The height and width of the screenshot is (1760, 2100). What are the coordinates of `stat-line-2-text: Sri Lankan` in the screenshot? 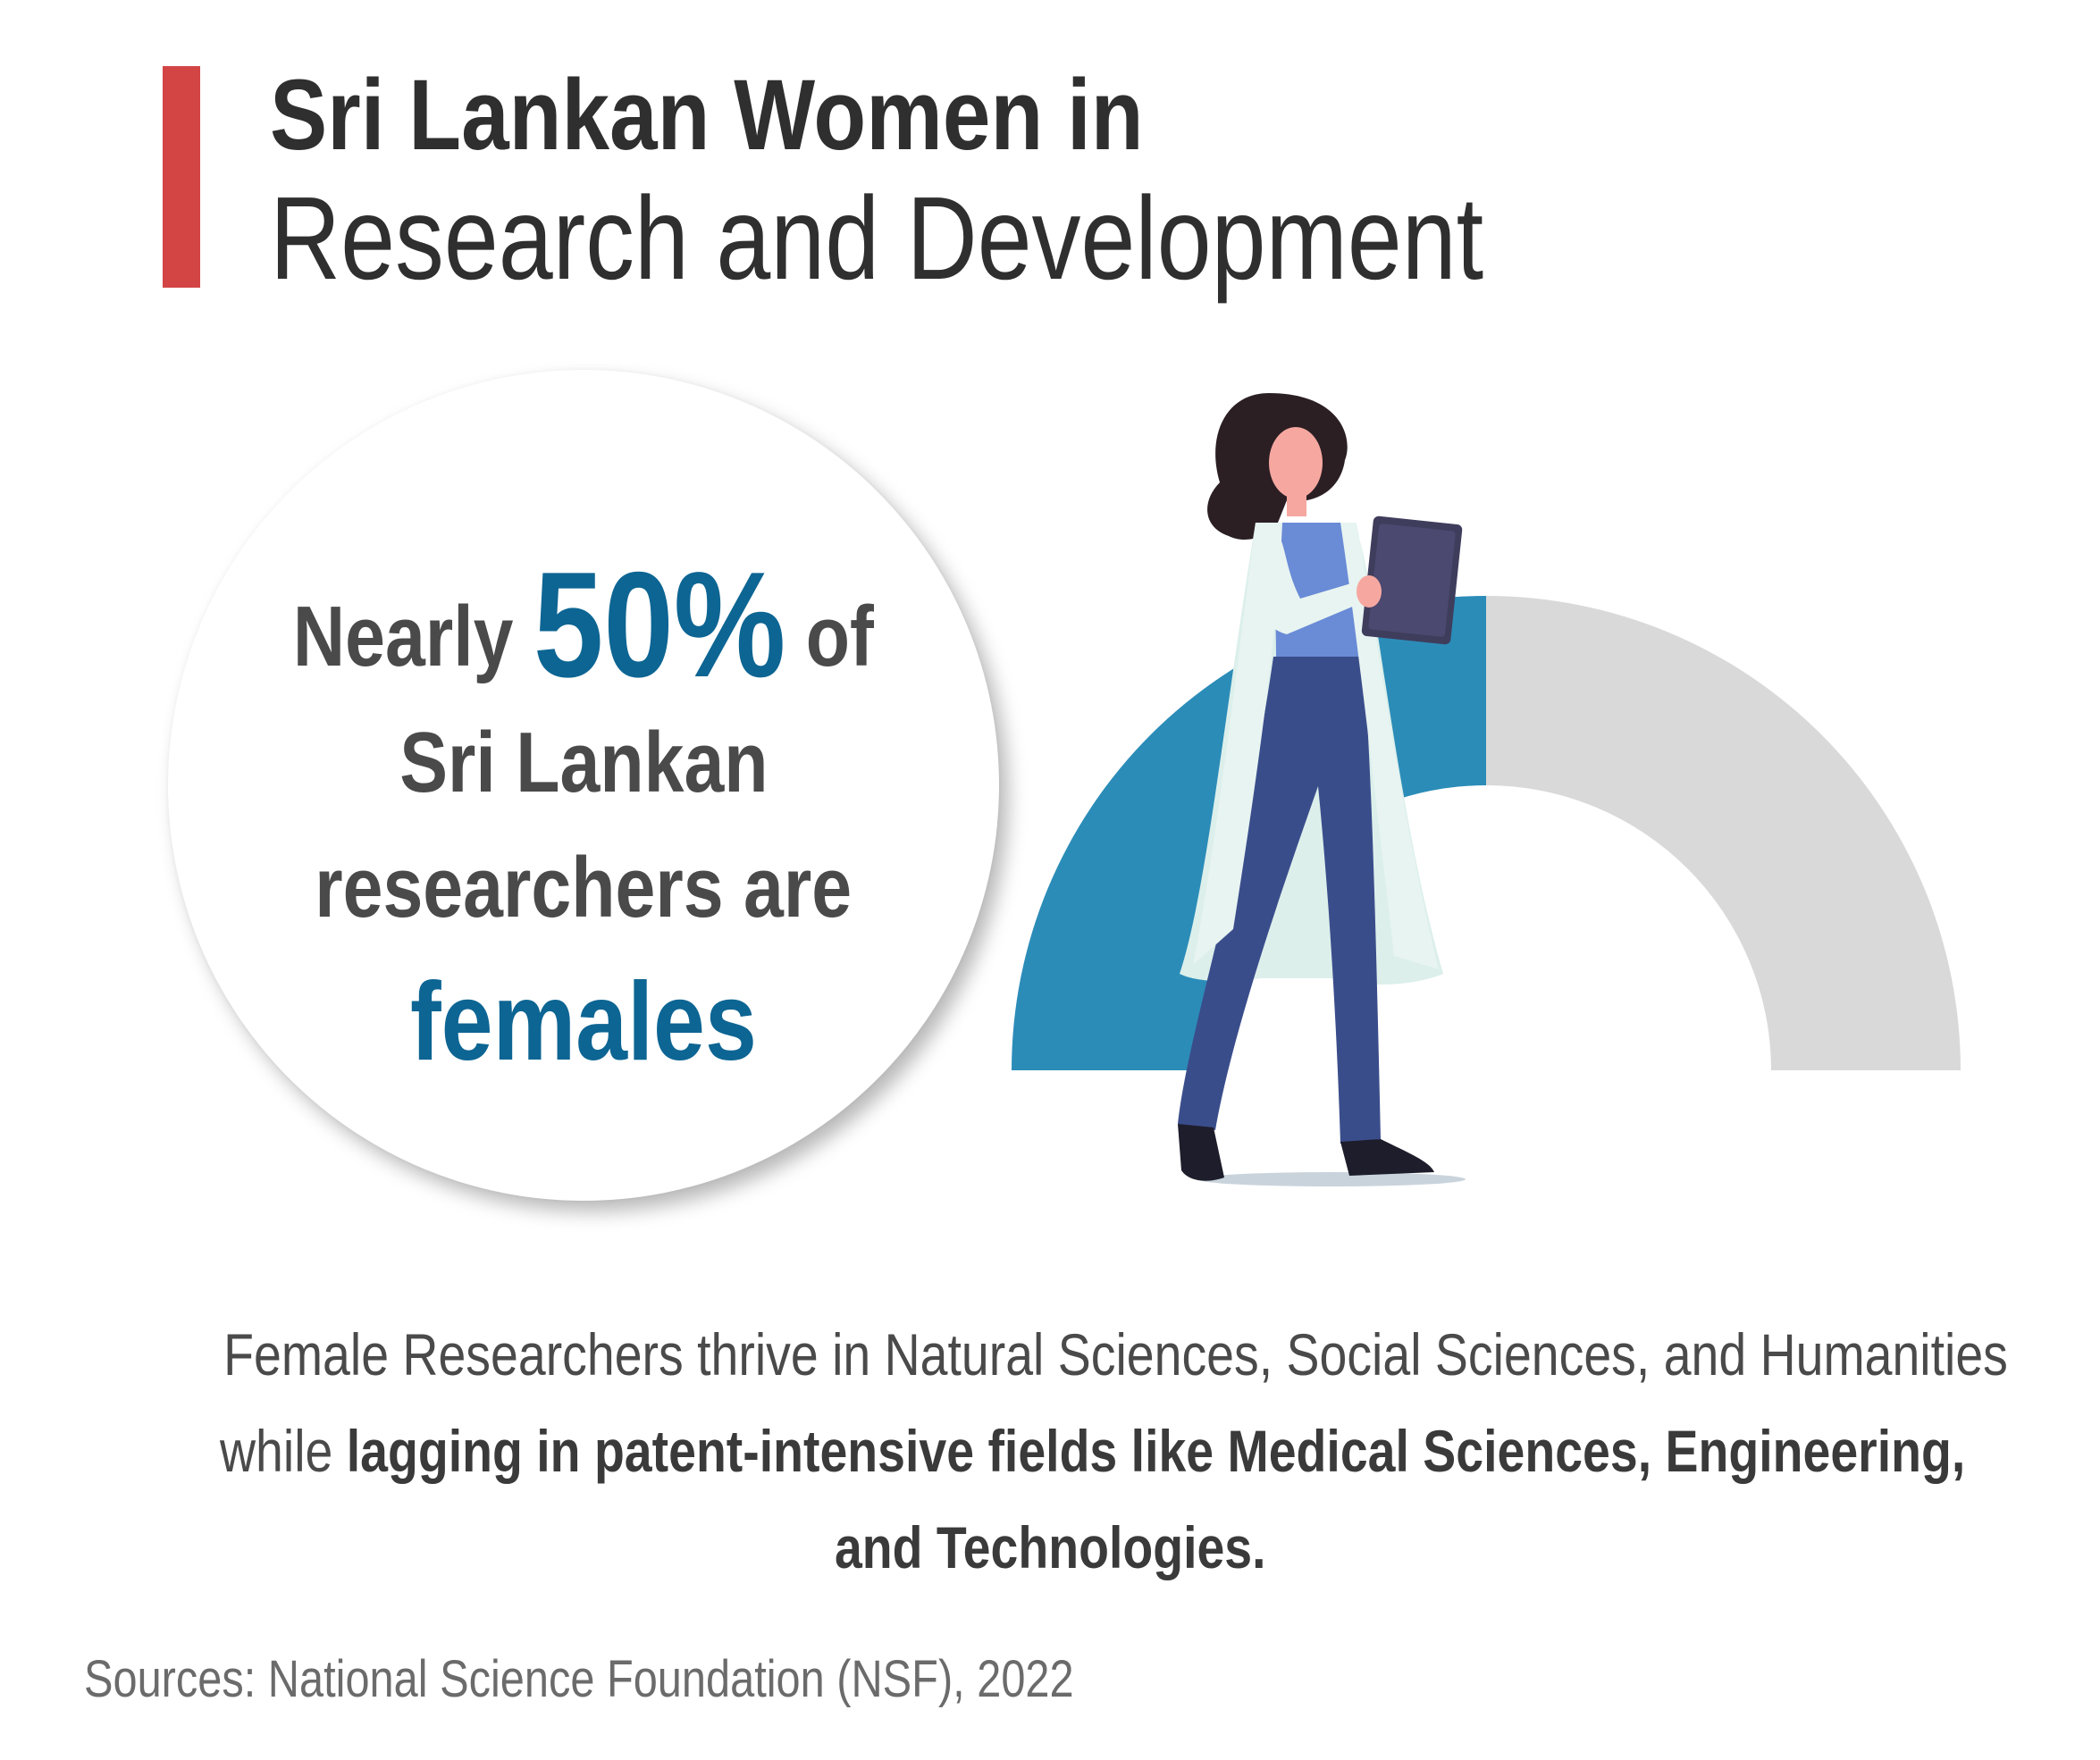 It's located at (584, 762).